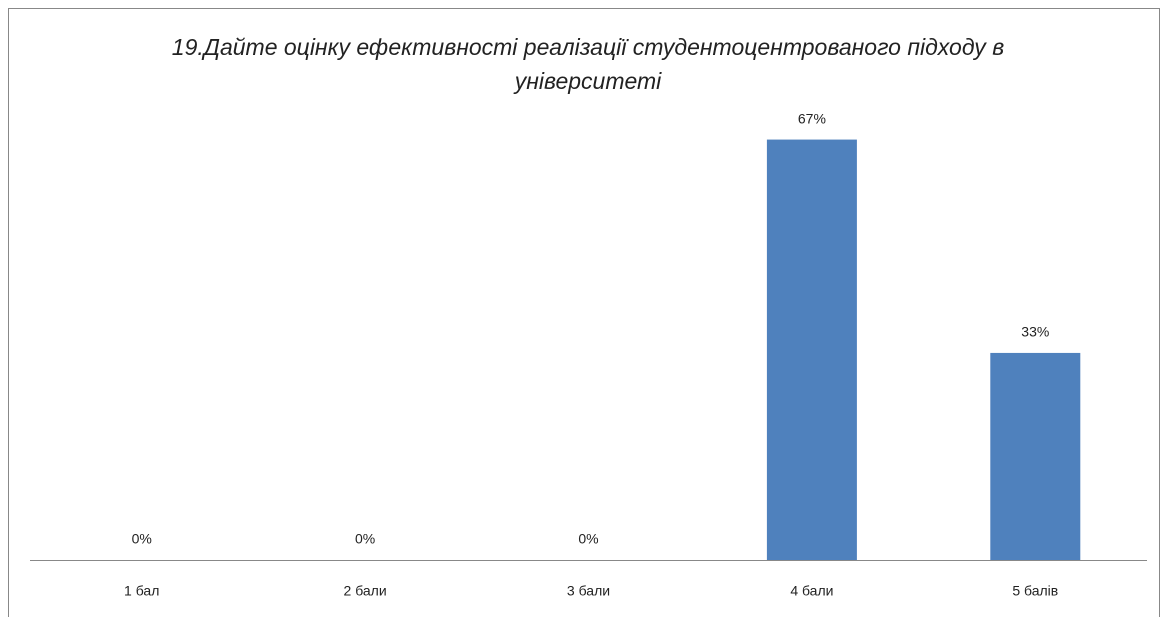 This screenshot has height=617, width=1167. Describe the element at coordinates (588, 591) in the screenshot. I see `x-tick-label: 3 бали` at that location.